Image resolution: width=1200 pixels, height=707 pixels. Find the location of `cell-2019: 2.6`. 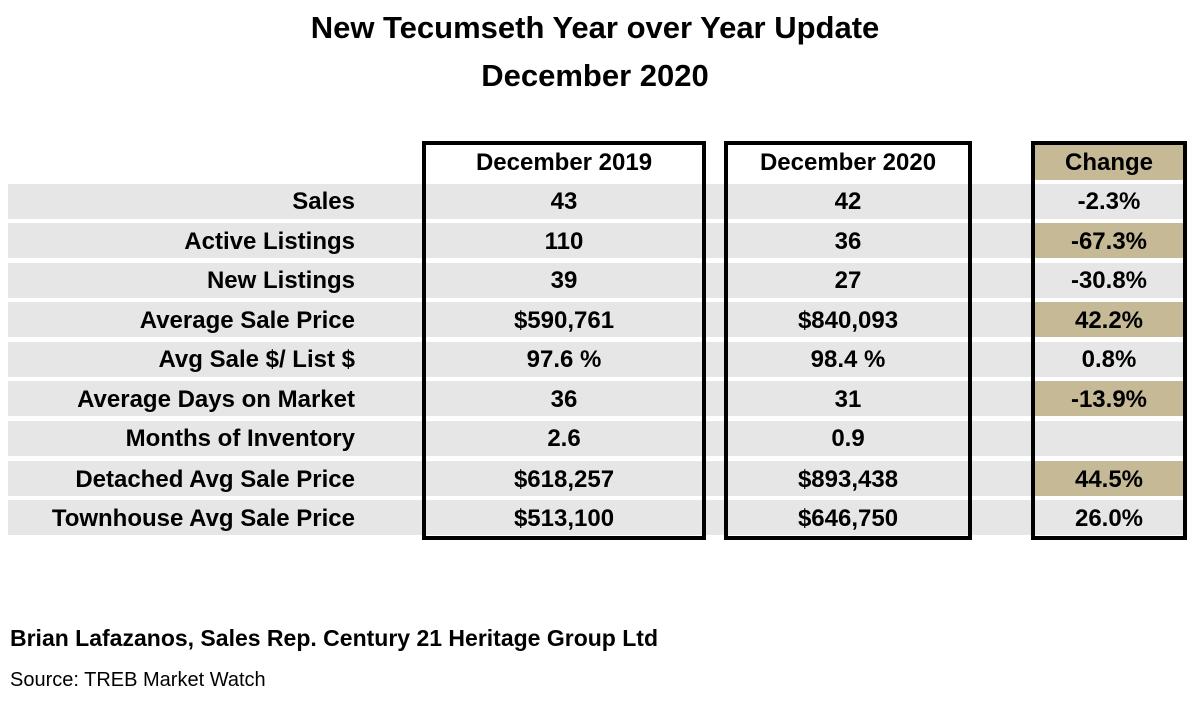

cell-2019: 2.6 is located at coordinates (564, 438).